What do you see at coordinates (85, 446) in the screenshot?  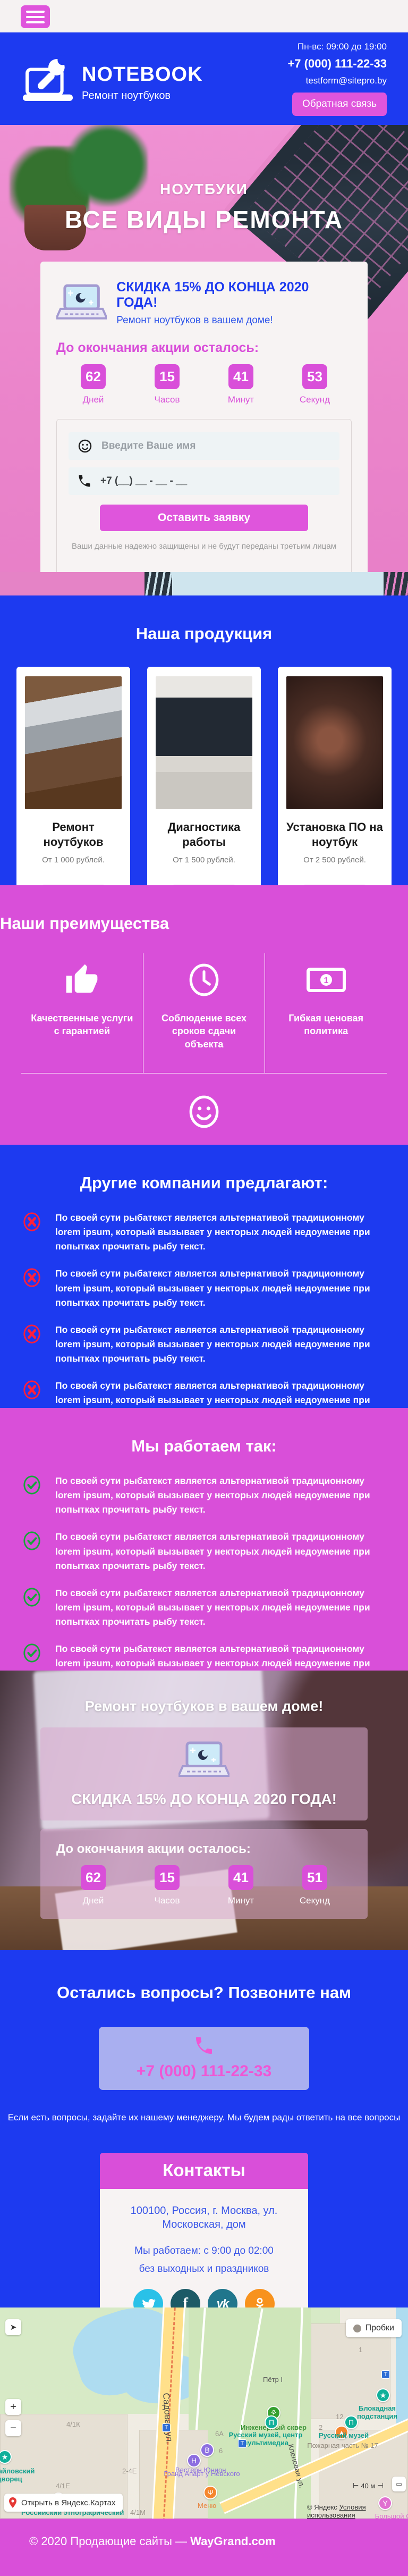 I see `smiley-icon` at bounding box center [85, 446].